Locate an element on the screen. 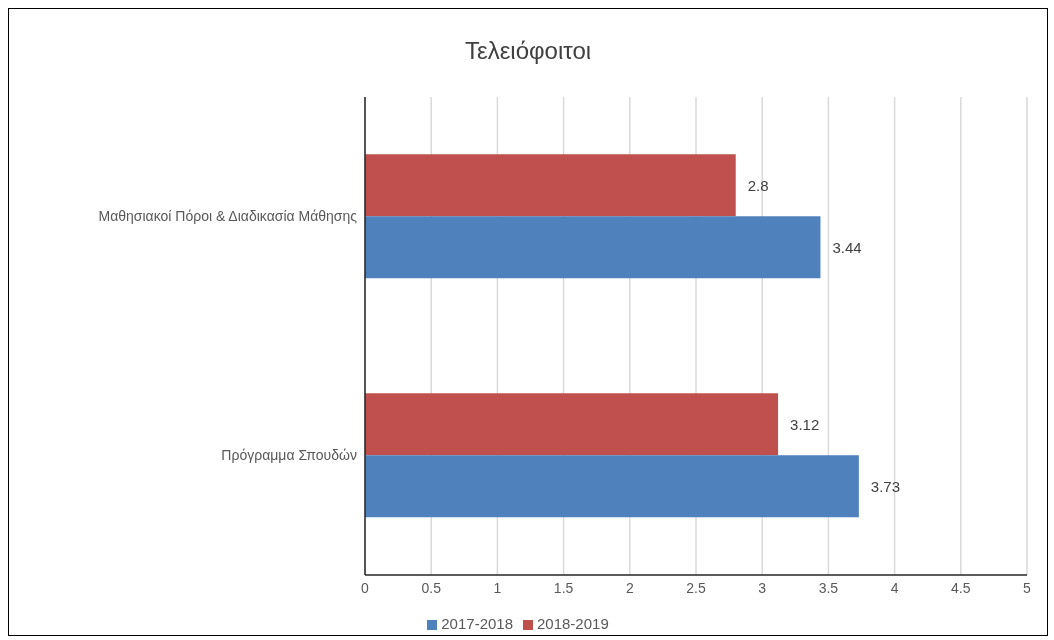 This screenshot has height=640, width=1054. x-tick-label: 2 is located at coordinates (629, 587).